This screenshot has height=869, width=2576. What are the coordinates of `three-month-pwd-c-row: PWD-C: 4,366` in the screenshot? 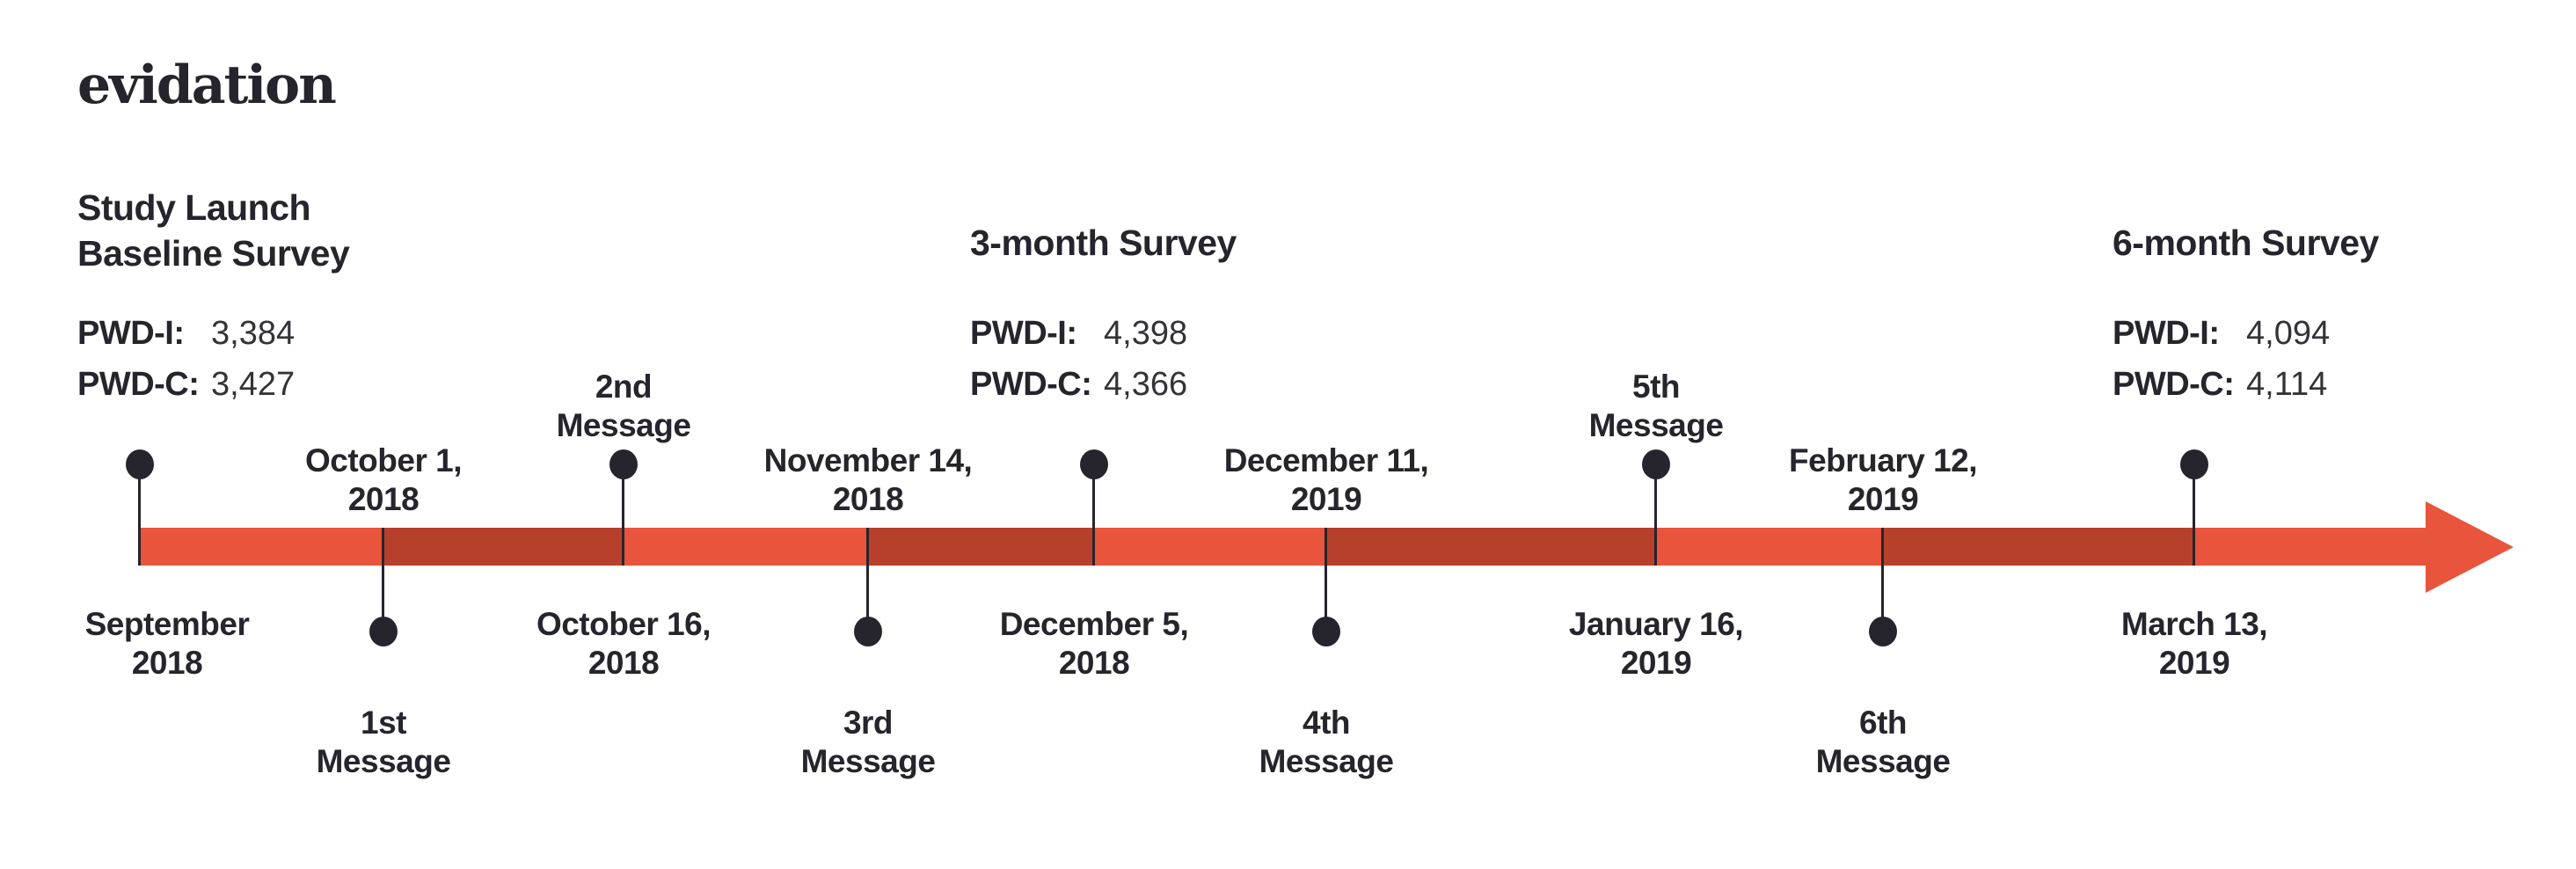 It's located at (1078, 384).